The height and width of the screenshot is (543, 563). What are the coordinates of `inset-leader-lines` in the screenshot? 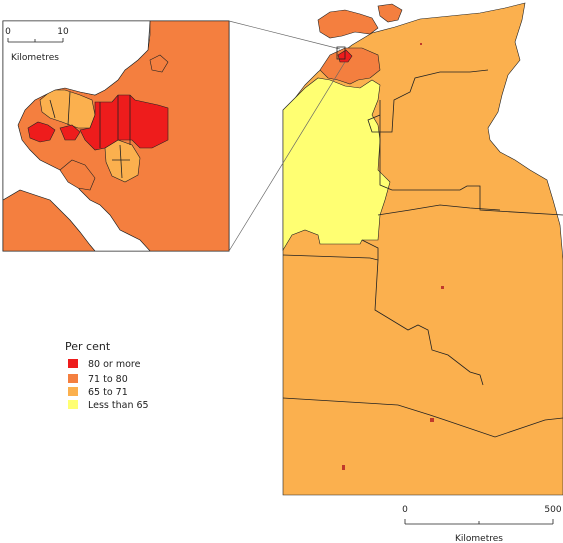 It's located at (287, 136).